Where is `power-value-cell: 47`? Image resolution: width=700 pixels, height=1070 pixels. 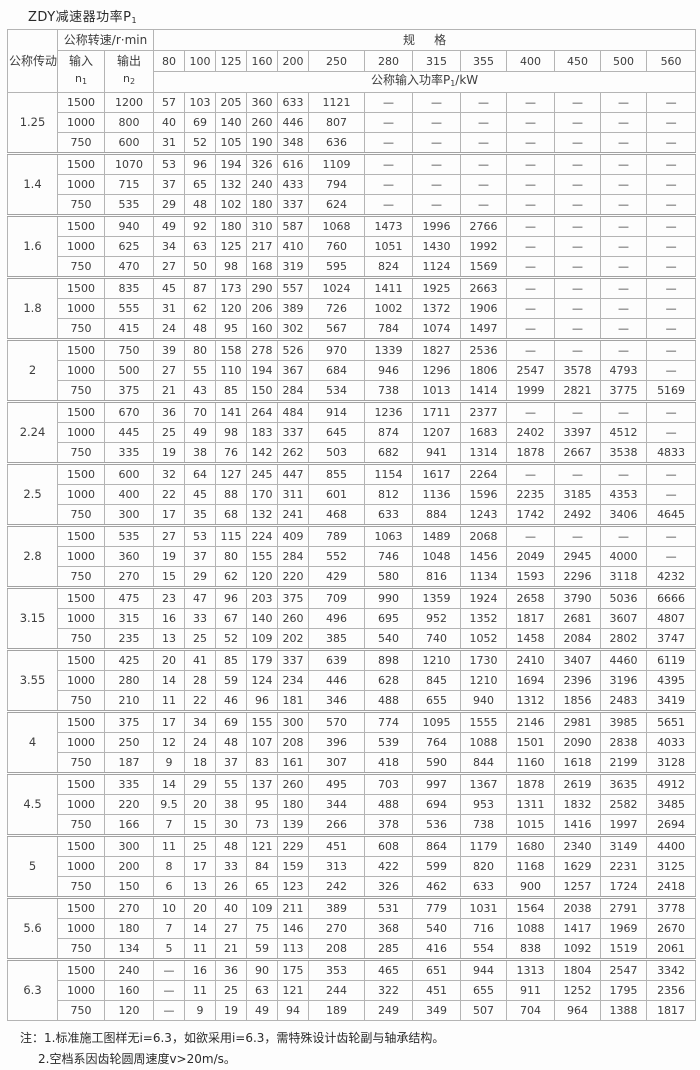
power-value-cell: 47 is located at coordinates (200, 597).